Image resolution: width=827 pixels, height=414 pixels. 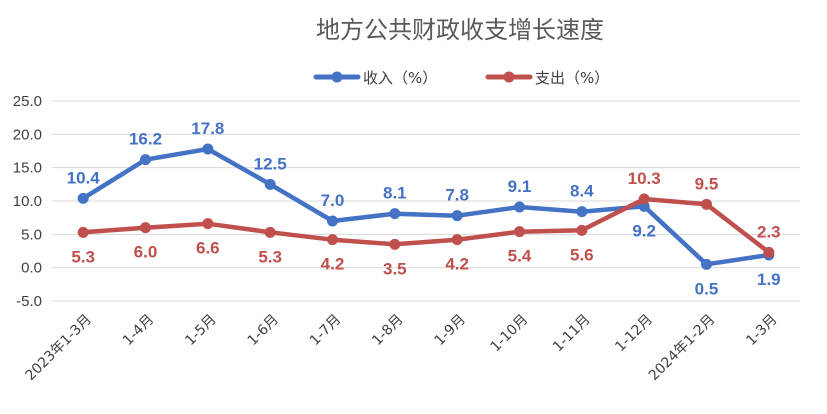 What do you see at coordinates (460, 30) in the screenshot?
I see `chart-title: 地方公共财政收支增长速度` at bounding box center [460, 30].